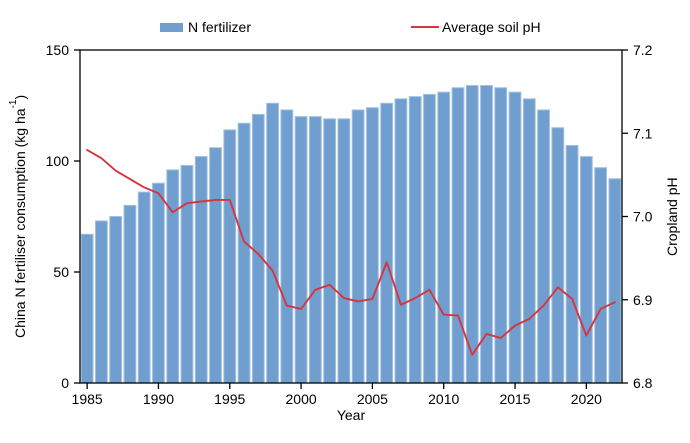 Image resolution: width=690 pixels, height=443 pixels. I want to click on legend-item-n-fertilizer: N fertilizer, so click(205, 27).